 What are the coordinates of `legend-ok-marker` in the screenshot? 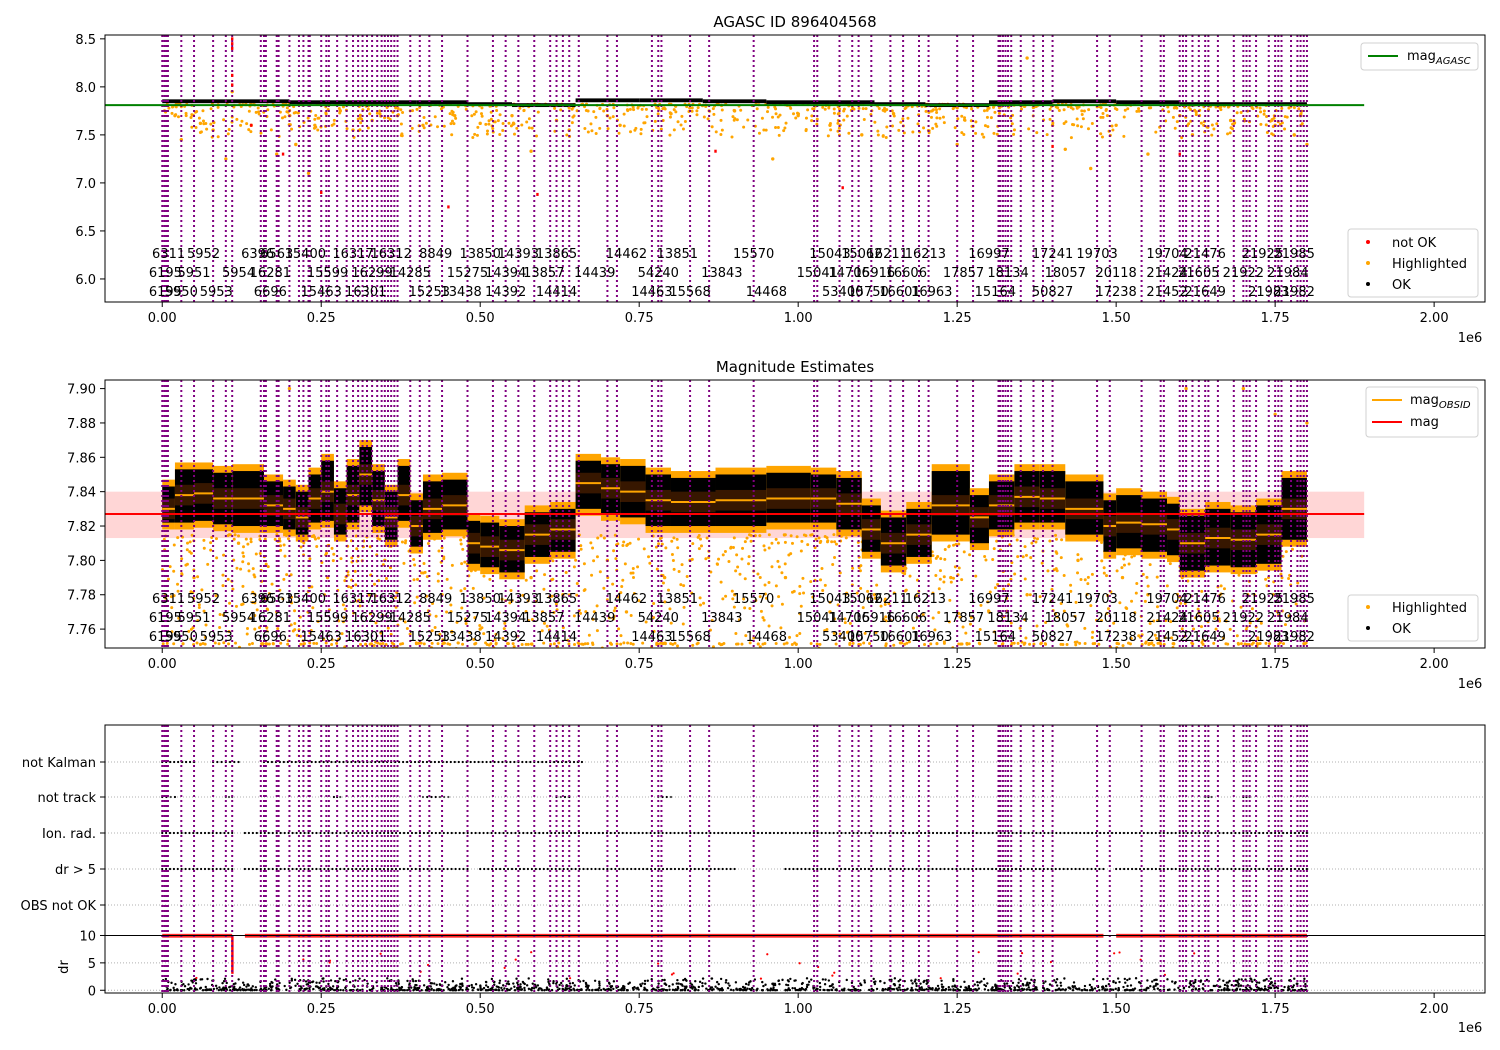 It's located at (1368, 284).